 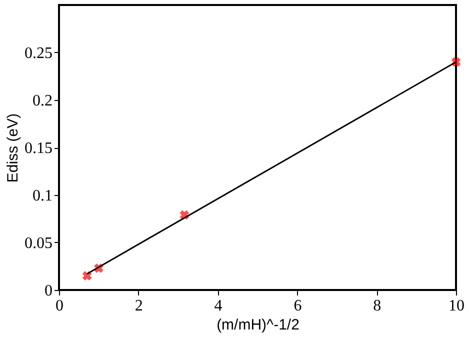 I want to click on x-tick-label: 0, so click(x=60, y=306).